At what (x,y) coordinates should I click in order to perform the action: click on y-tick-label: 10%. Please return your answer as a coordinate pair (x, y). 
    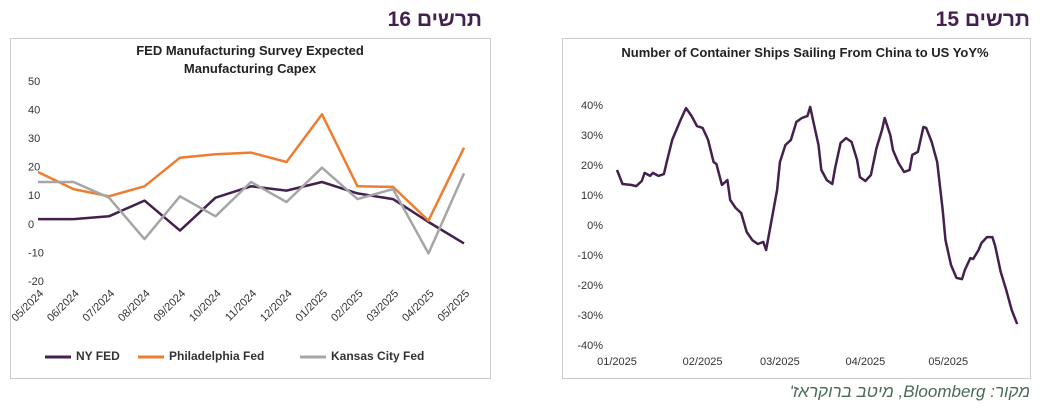
    Looking at the image, I should click on (592, 196).